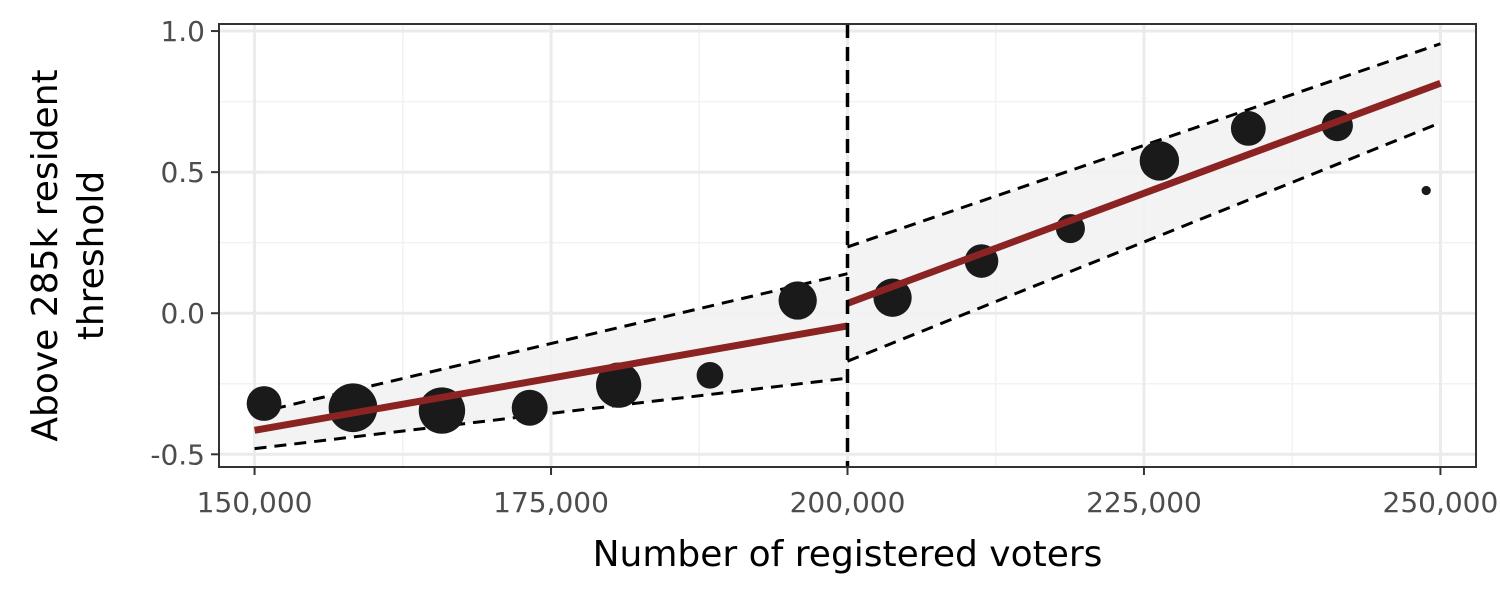 Image resolution: width=1500 pixels, height=604 pixels. I want to click on upper-bound-right, so click(1144, 145).